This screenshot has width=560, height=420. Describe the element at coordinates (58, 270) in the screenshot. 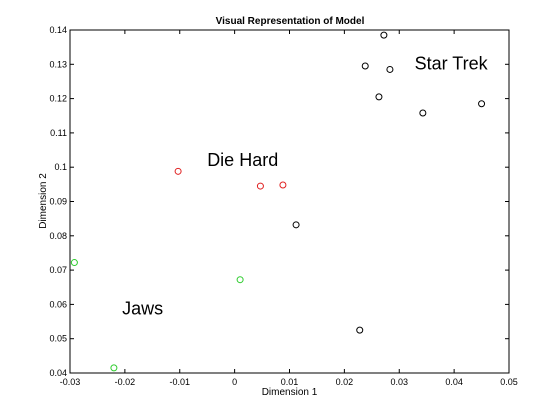

I see `y-tick-label: 0.07` at that location.